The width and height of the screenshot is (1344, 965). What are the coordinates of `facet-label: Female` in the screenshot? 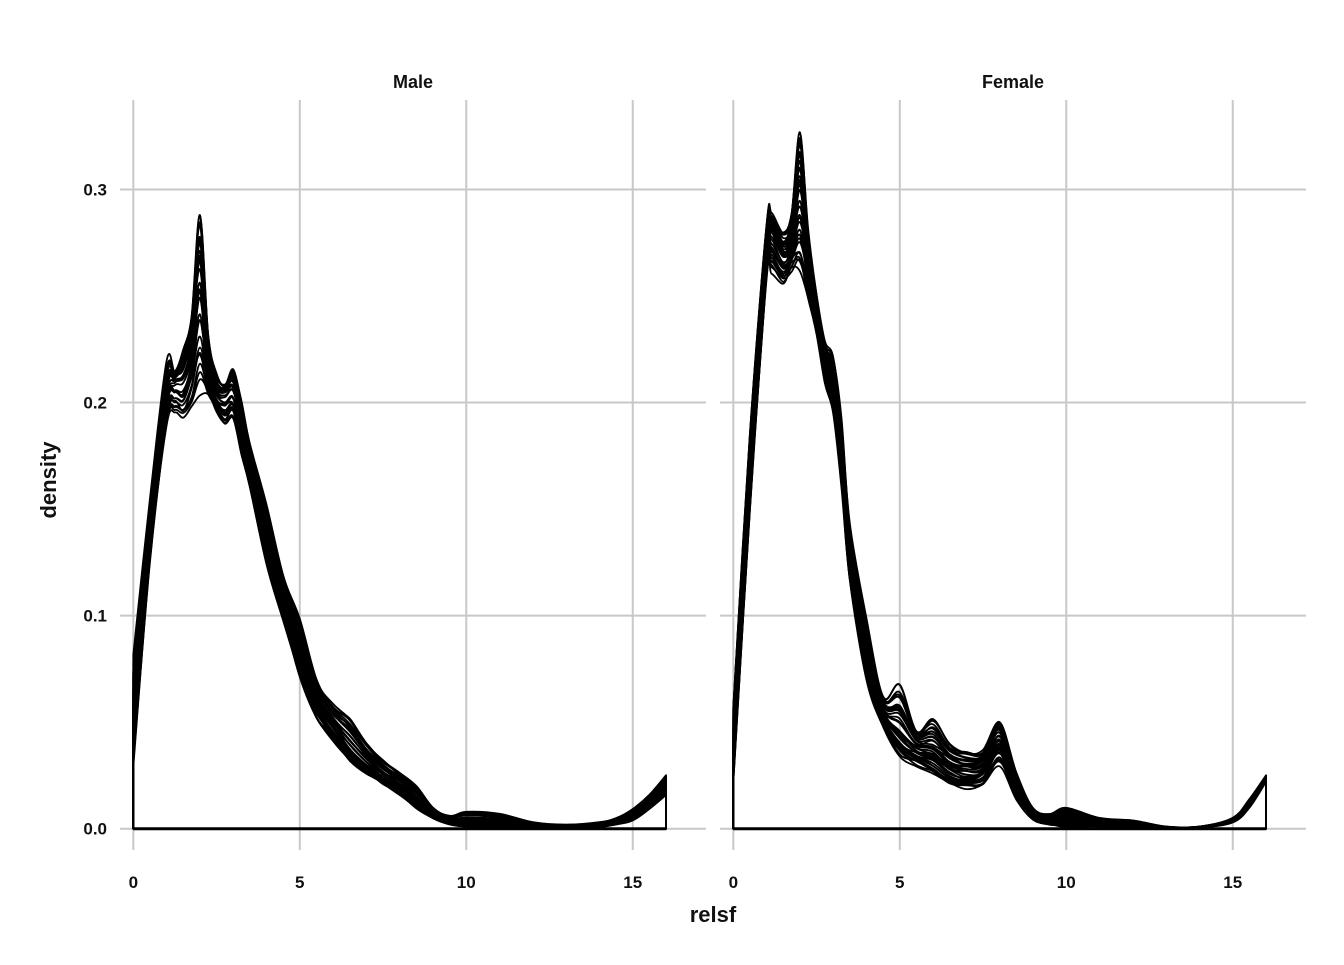 It's located at (1013, 82).